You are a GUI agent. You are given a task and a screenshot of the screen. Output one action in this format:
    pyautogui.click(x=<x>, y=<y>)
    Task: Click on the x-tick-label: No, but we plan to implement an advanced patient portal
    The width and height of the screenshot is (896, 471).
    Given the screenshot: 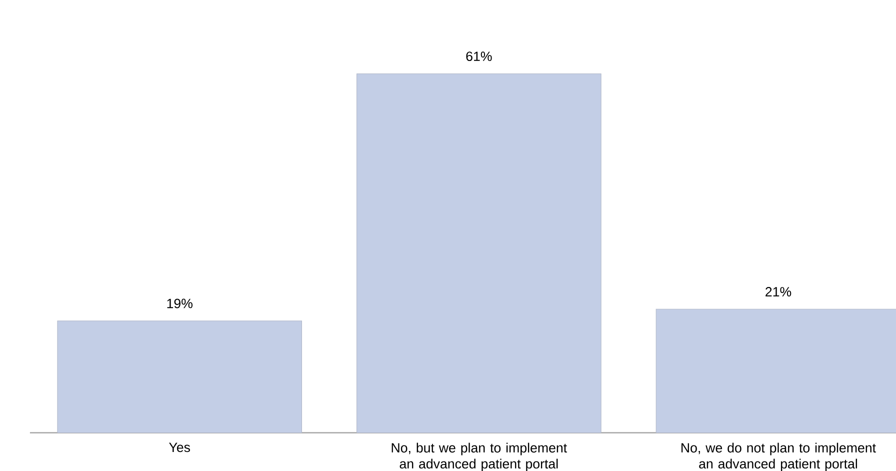 What is the action you would take?
    pyautogui.click(x=479, y=456)
    